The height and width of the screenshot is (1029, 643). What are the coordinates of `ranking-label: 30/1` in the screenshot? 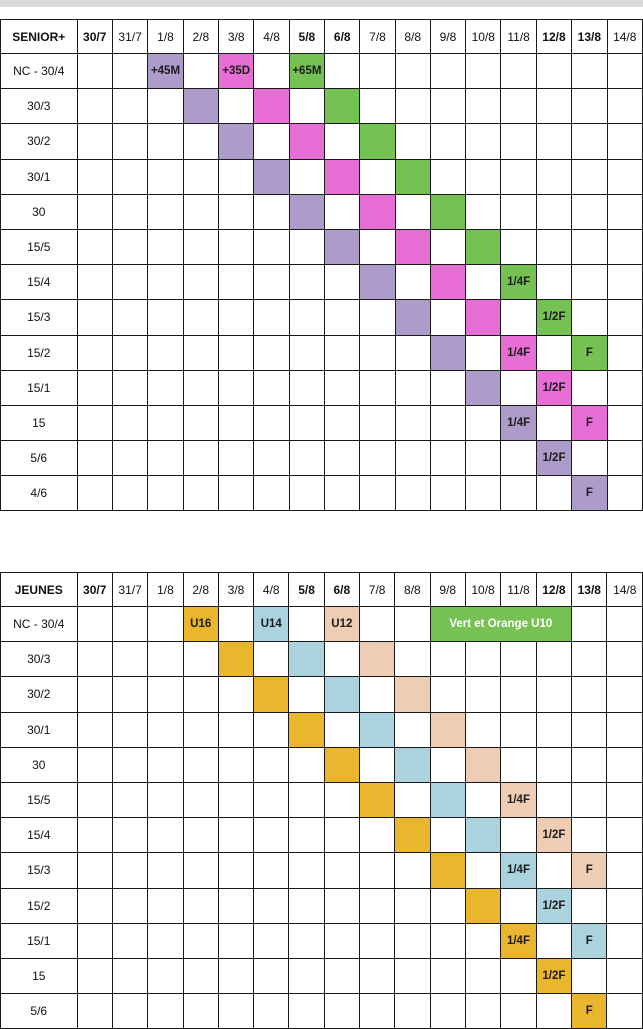 It's located at (39, 729).